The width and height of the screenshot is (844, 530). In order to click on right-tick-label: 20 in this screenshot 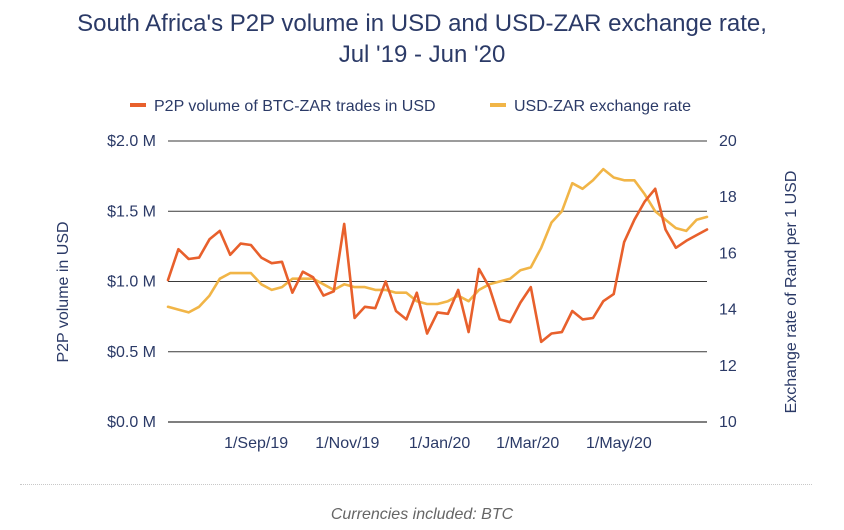, I will do `click(728, 141)`.